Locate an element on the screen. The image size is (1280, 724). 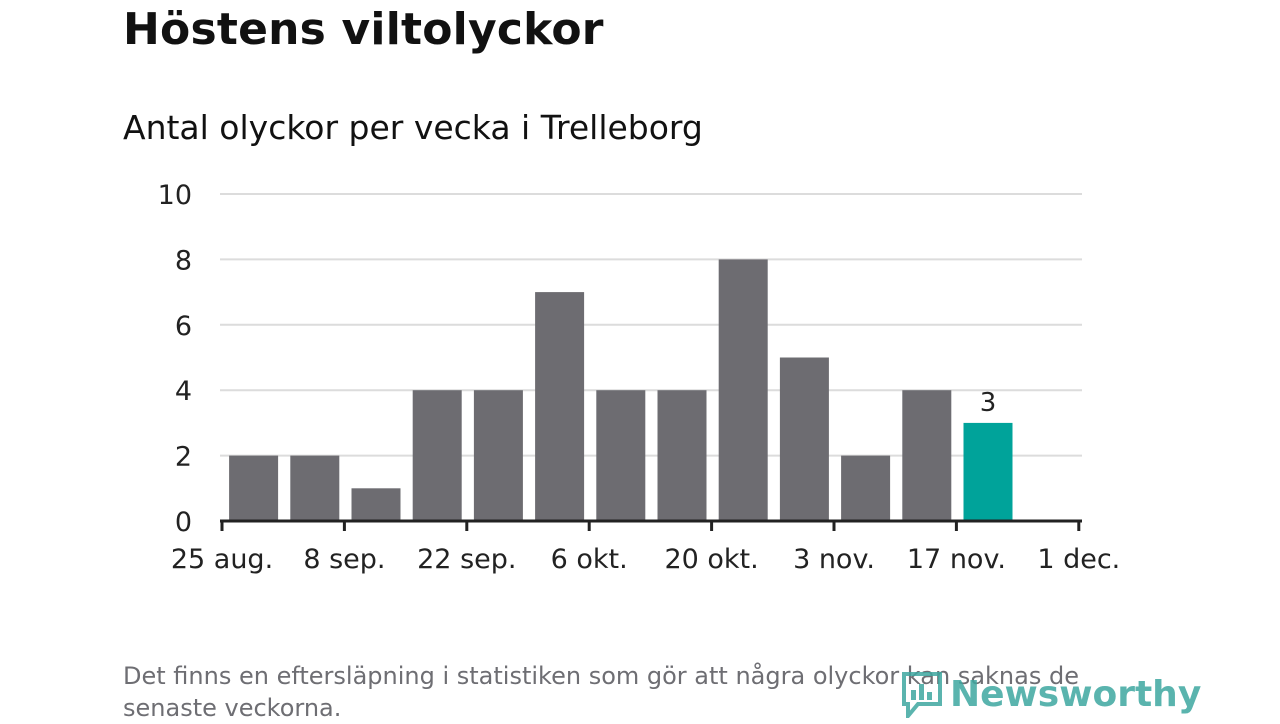
x-tick-label: 22 sep. is located at coordinates (466, 559).